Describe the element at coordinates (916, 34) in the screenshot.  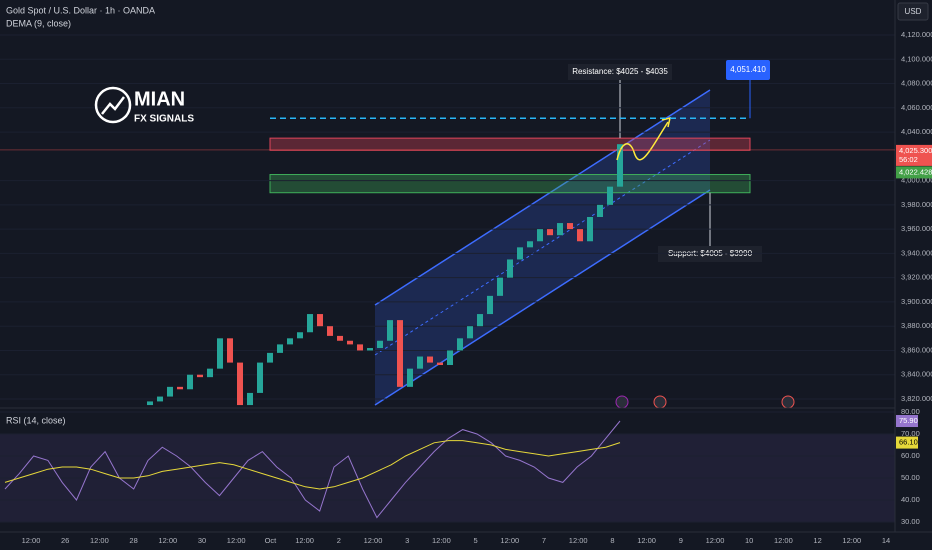
I see `y-tick-label: 4,120.000` at that location.